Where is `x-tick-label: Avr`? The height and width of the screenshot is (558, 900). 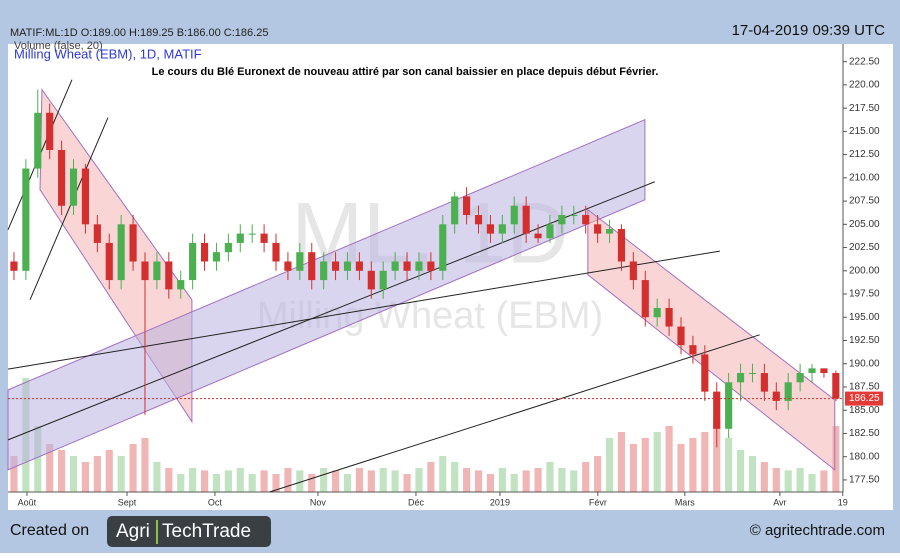
x-tick-label: Avr is located at coordinates (779, 502).